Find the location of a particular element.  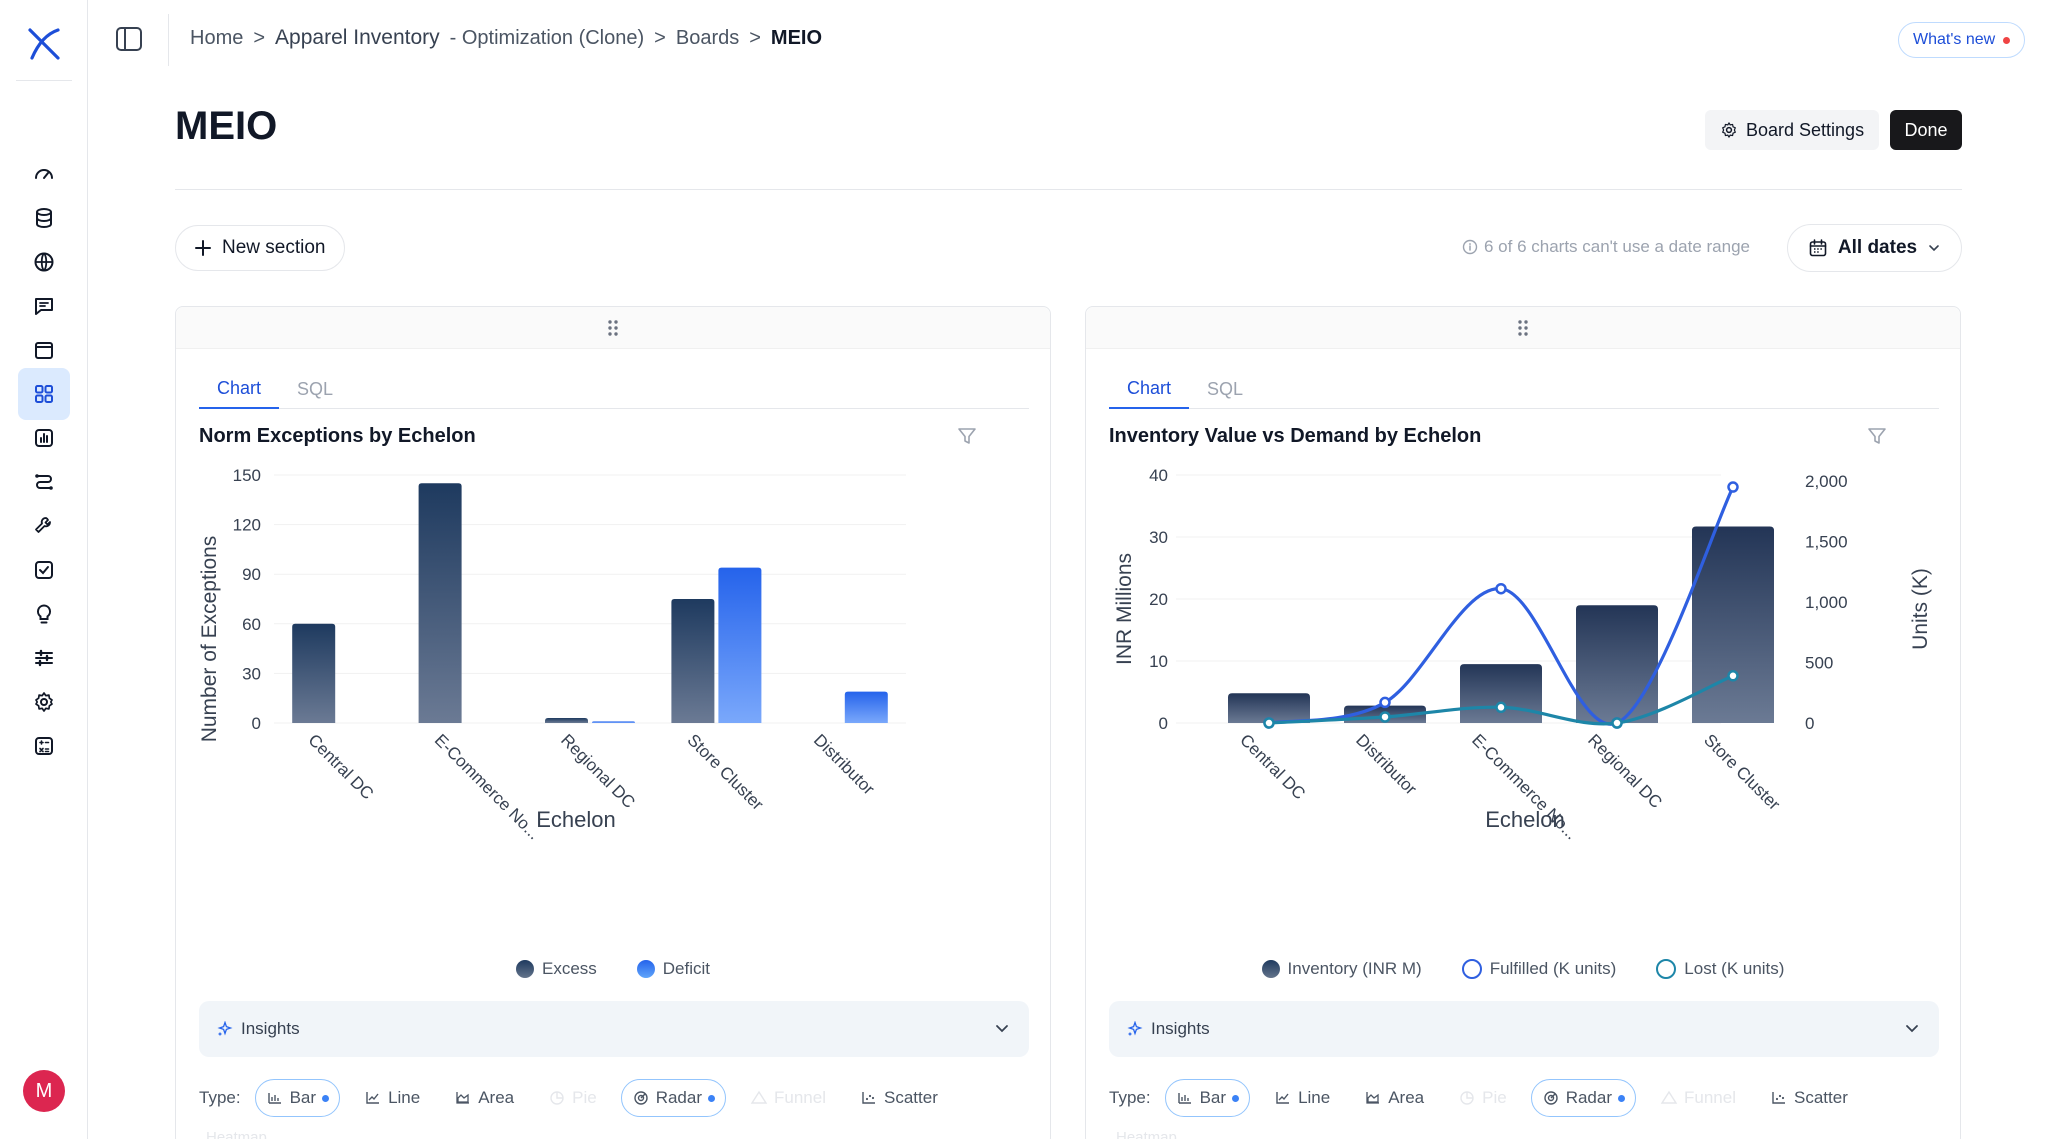

x-tick-label: Distributor is located at coordinates (1386, 764).